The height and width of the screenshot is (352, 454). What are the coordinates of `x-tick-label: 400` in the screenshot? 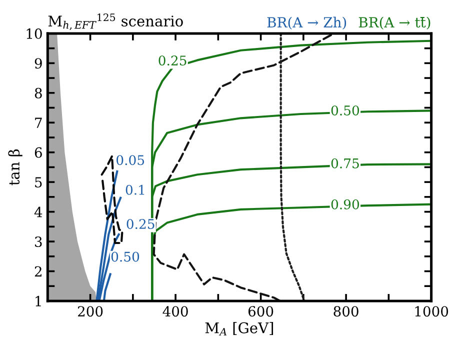 It's located at (175, 311).